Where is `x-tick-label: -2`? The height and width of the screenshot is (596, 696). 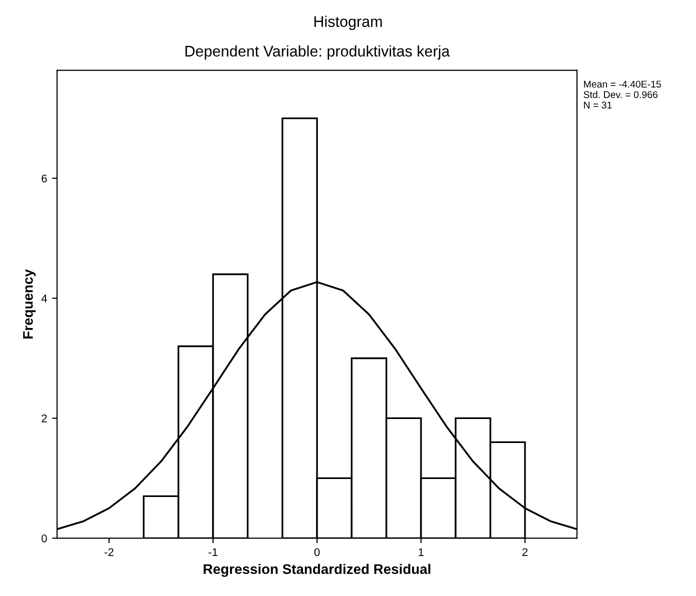 x-tick-label: -2 is located at coordinates (109, 552).